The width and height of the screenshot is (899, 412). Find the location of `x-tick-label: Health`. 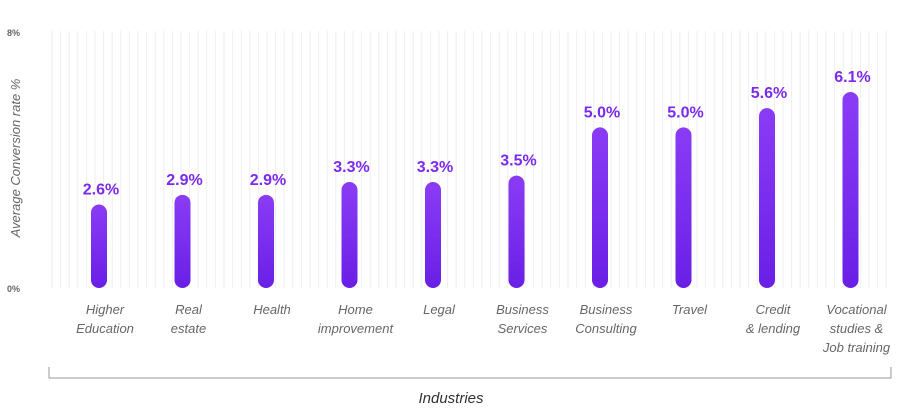

x-tick-label: Health is located at coordinates (272, 309).